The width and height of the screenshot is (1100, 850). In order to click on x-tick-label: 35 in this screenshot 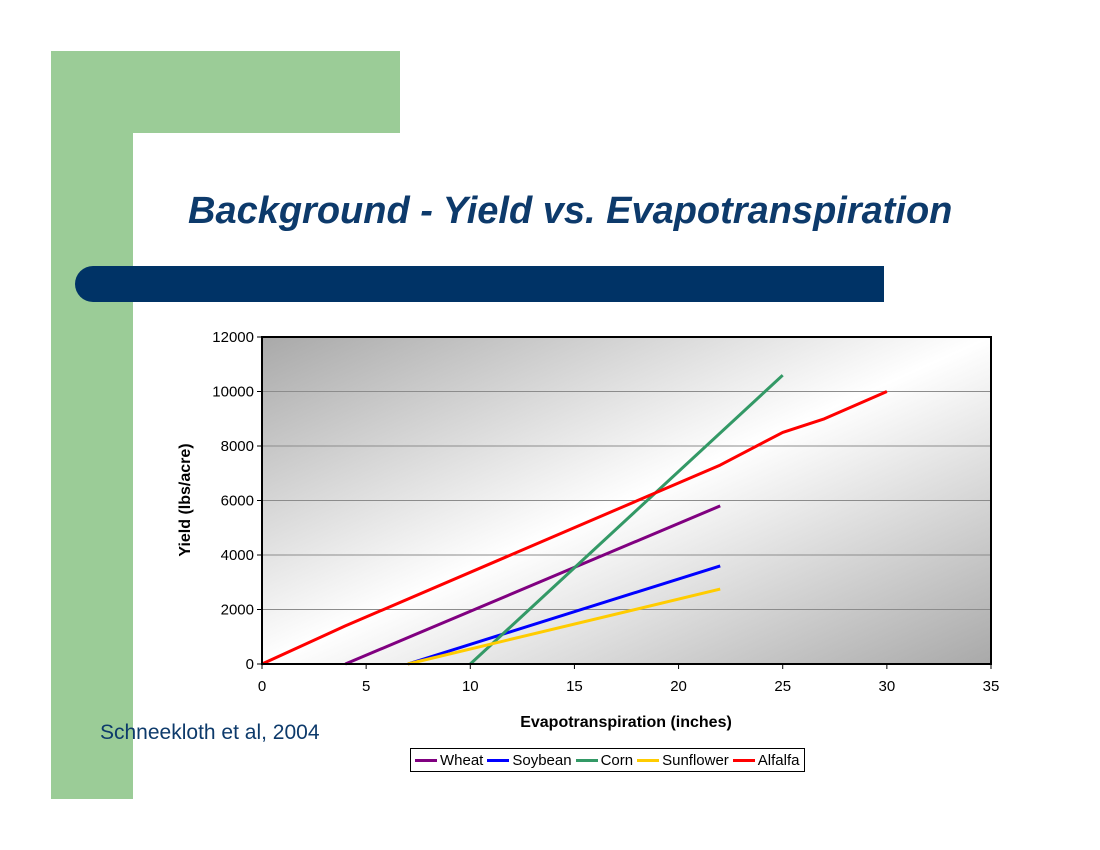, I will do `click(991, 686)`.